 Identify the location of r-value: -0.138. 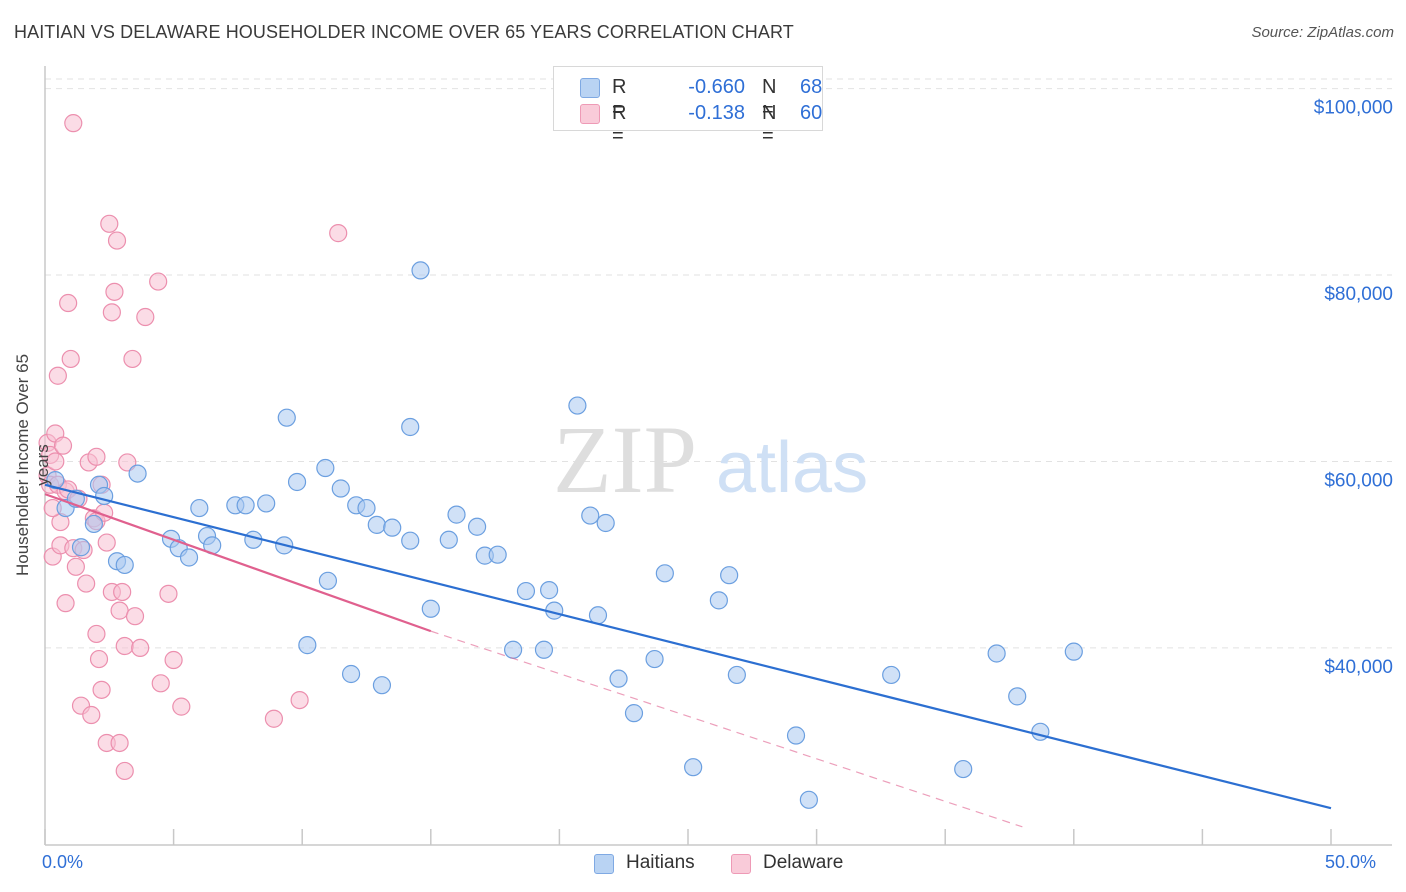
(716, 113).